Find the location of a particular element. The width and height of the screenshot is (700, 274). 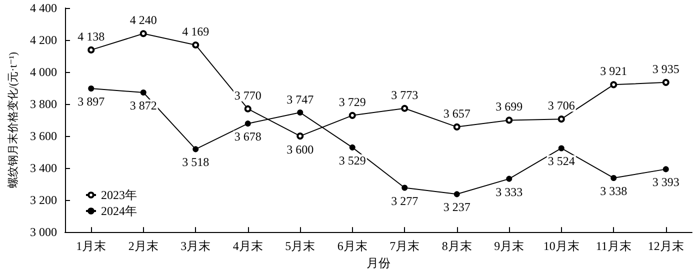

y-tick-label: 4 200 is located at coordinates (43, 40).